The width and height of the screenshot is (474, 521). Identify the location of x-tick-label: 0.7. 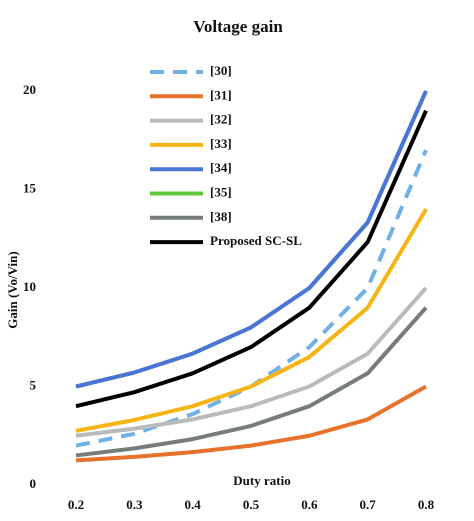
(368, 504).